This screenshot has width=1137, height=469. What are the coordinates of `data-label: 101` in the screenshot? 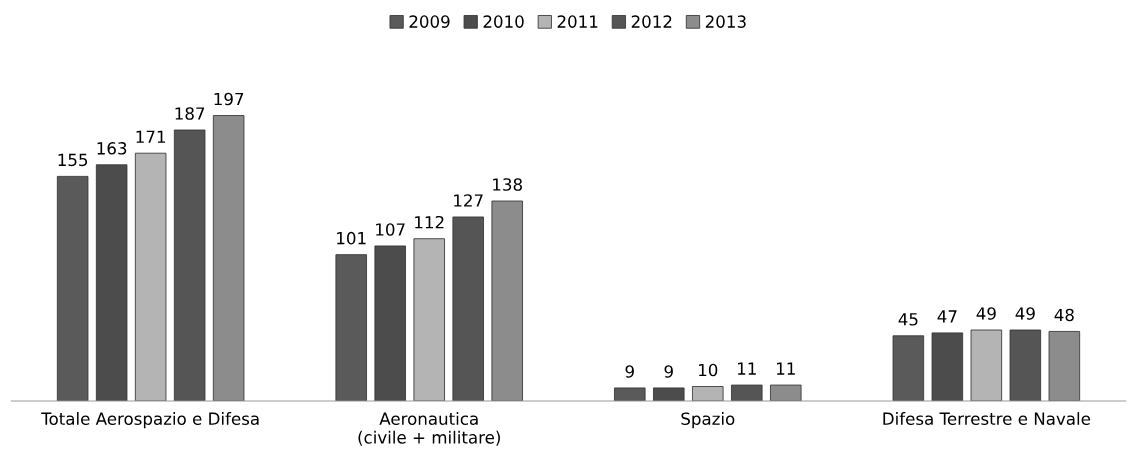 It's located at (351, 238).